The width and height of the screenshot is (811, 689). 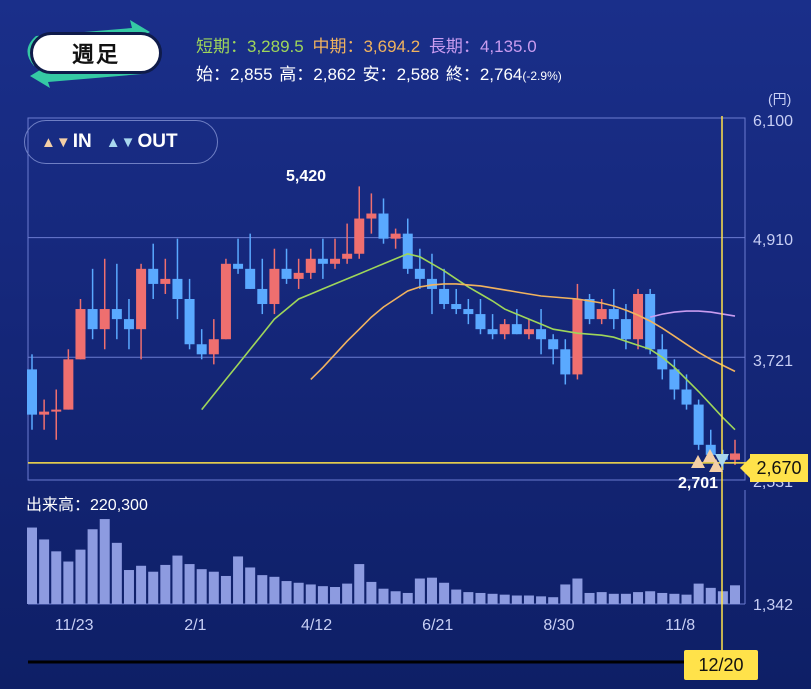 I want to click on y-tick-label: 4,910, so click(x=773, y=240).